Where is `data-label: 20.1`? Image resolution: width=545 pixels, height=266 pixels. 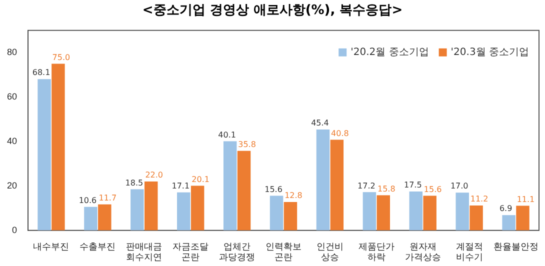 data-label: 20.1 is located at coordinates (201, 179).